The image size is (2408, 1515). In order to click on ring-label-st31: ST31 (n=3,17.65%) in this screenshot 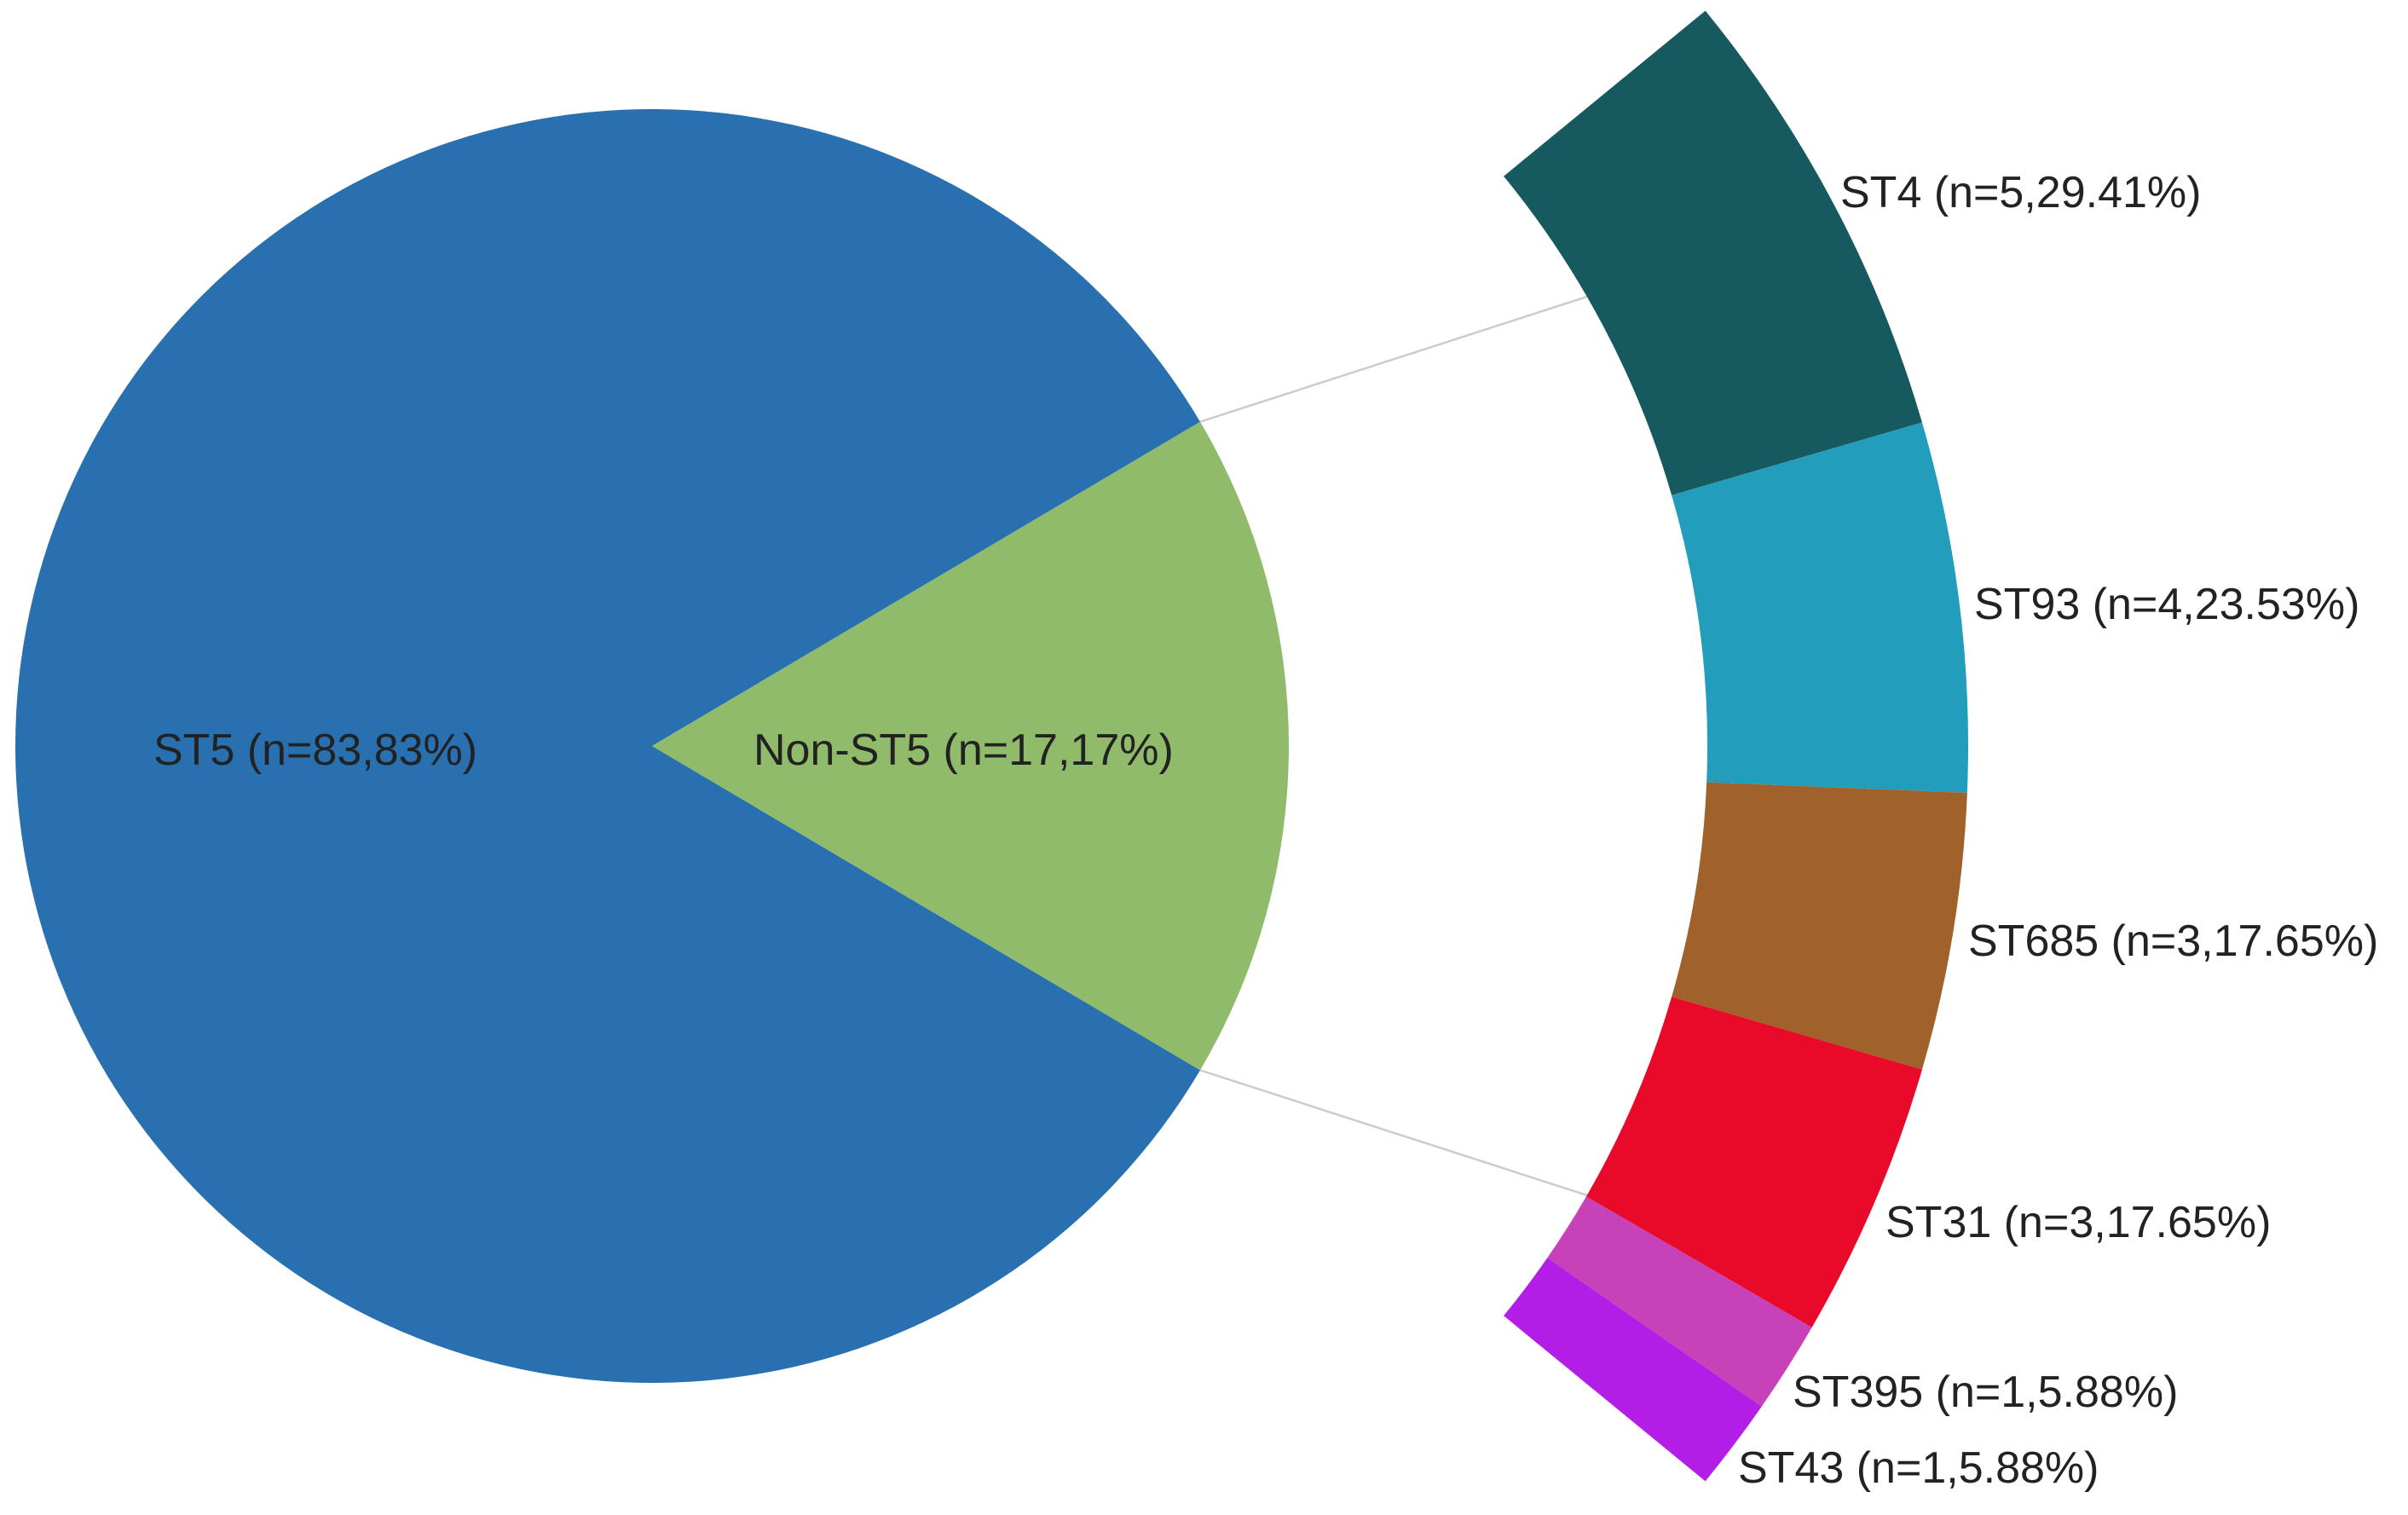, I will do `click(2078, 1222)`.